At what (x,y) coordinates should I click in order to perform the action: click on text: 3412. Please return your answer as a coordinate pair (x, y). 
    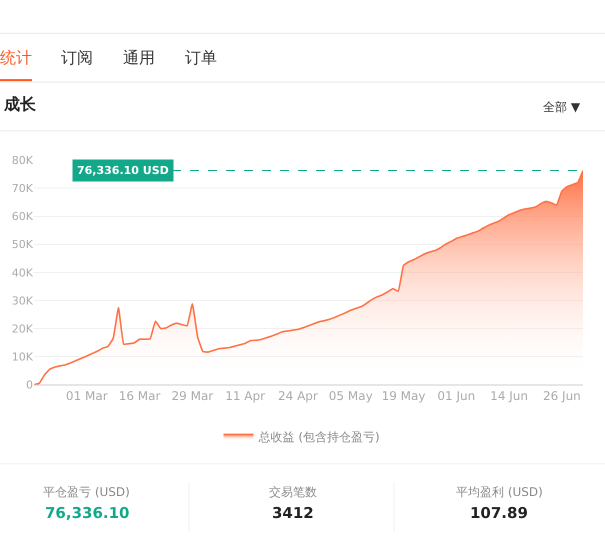
    Looking at the image, I should click on (293, 513).